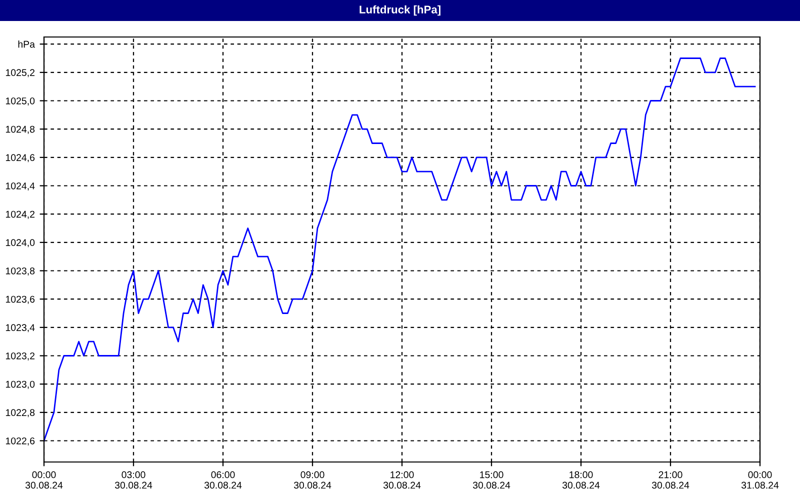 The image size is (800, 500). I want to click on y-tick-label: 1022,6, so click(20, 441).